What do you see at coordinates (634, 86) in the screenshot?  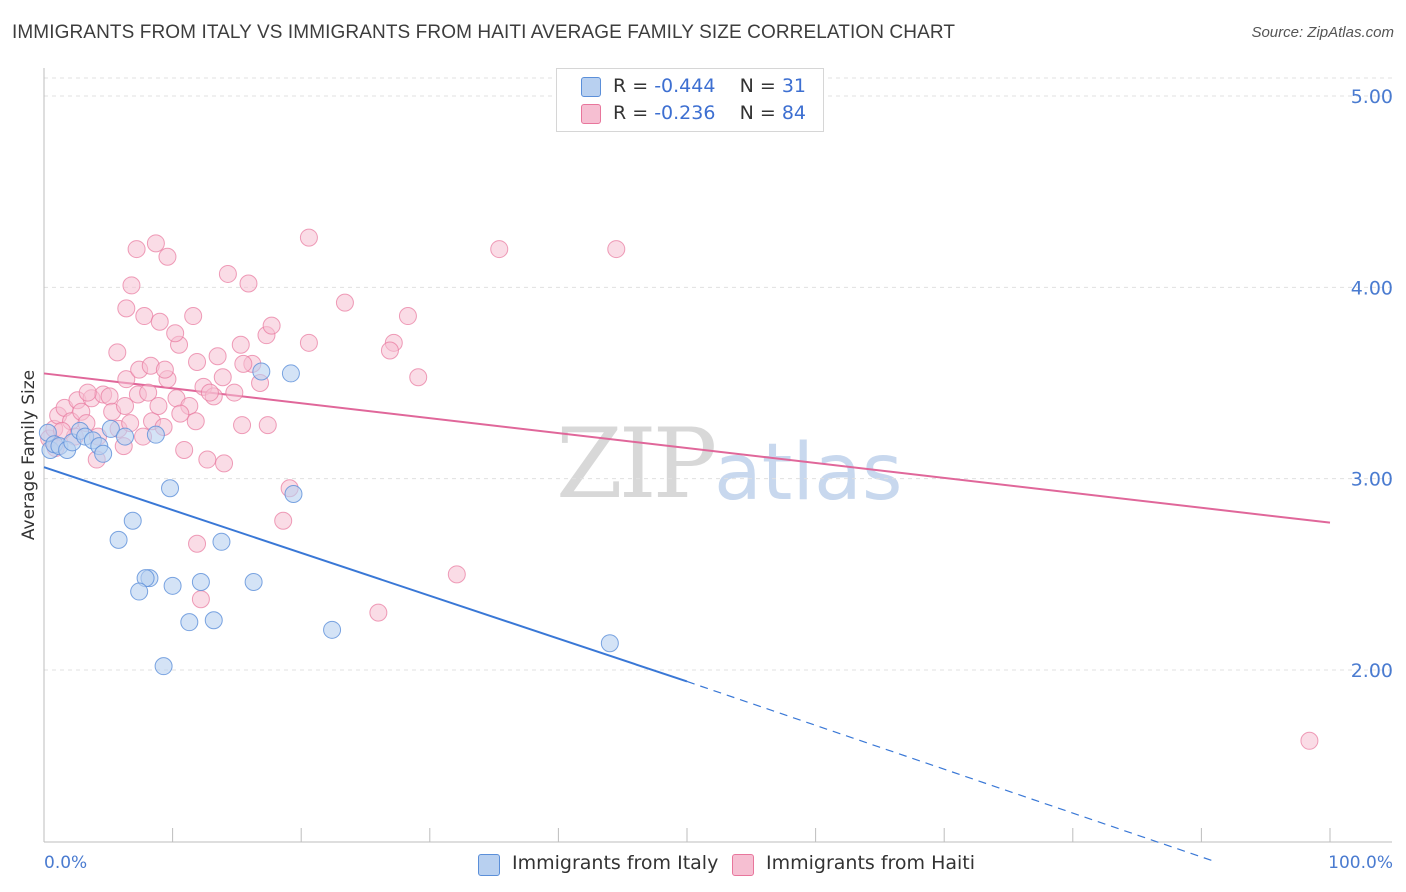 I see `italy-r-label: R =` at bounding box center [634, 86].